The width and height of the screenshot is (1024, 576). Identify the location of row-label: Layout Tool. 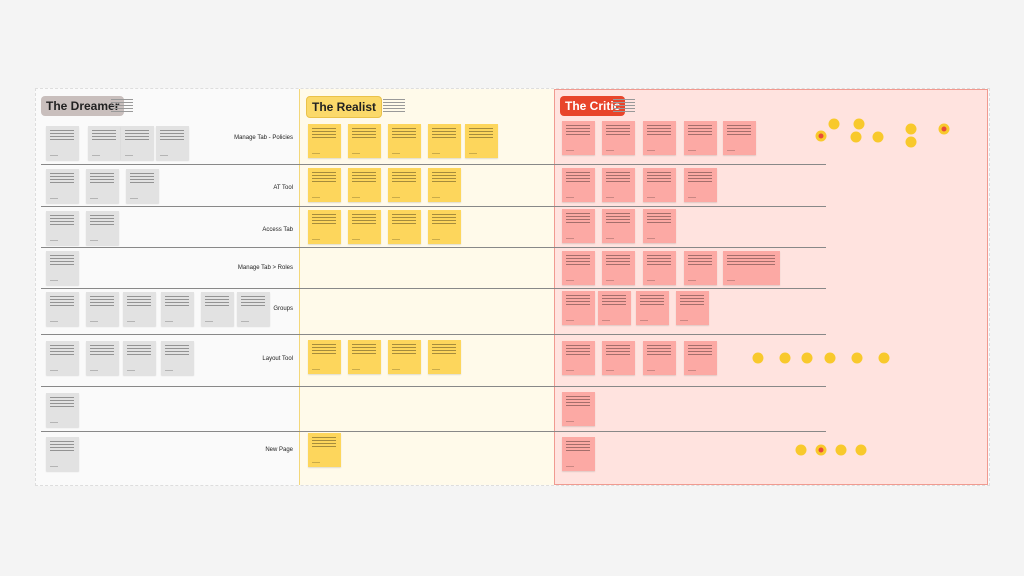
(277, 359).